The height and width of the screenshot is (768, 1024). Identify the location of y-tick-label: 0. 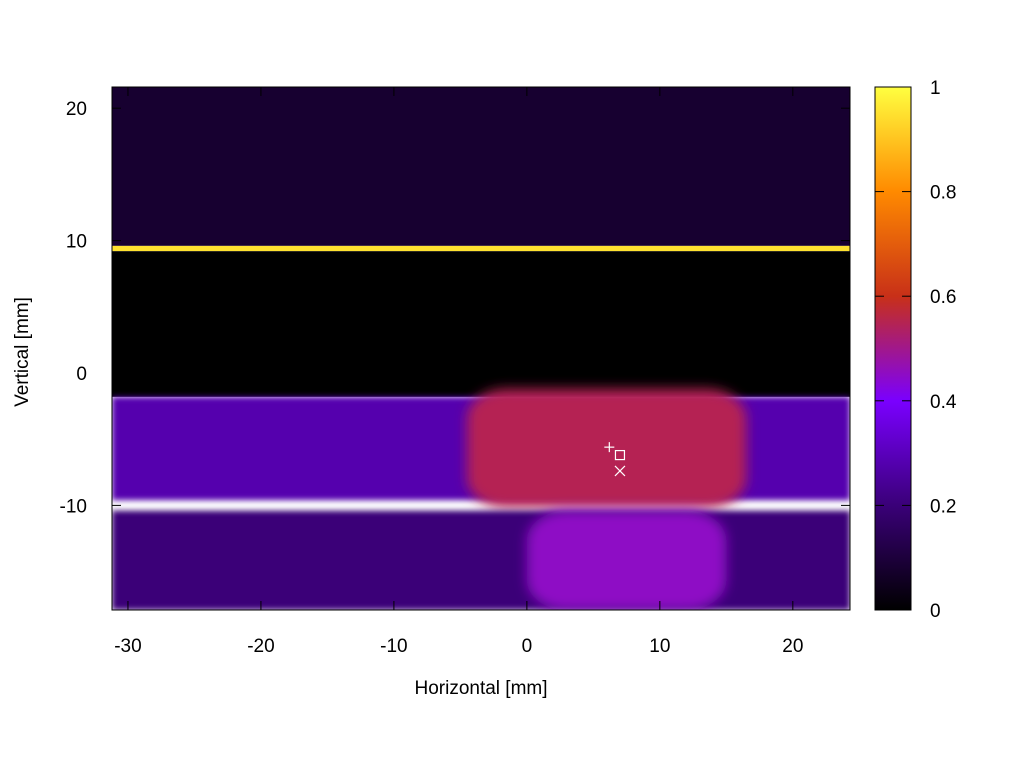
(81, 374).